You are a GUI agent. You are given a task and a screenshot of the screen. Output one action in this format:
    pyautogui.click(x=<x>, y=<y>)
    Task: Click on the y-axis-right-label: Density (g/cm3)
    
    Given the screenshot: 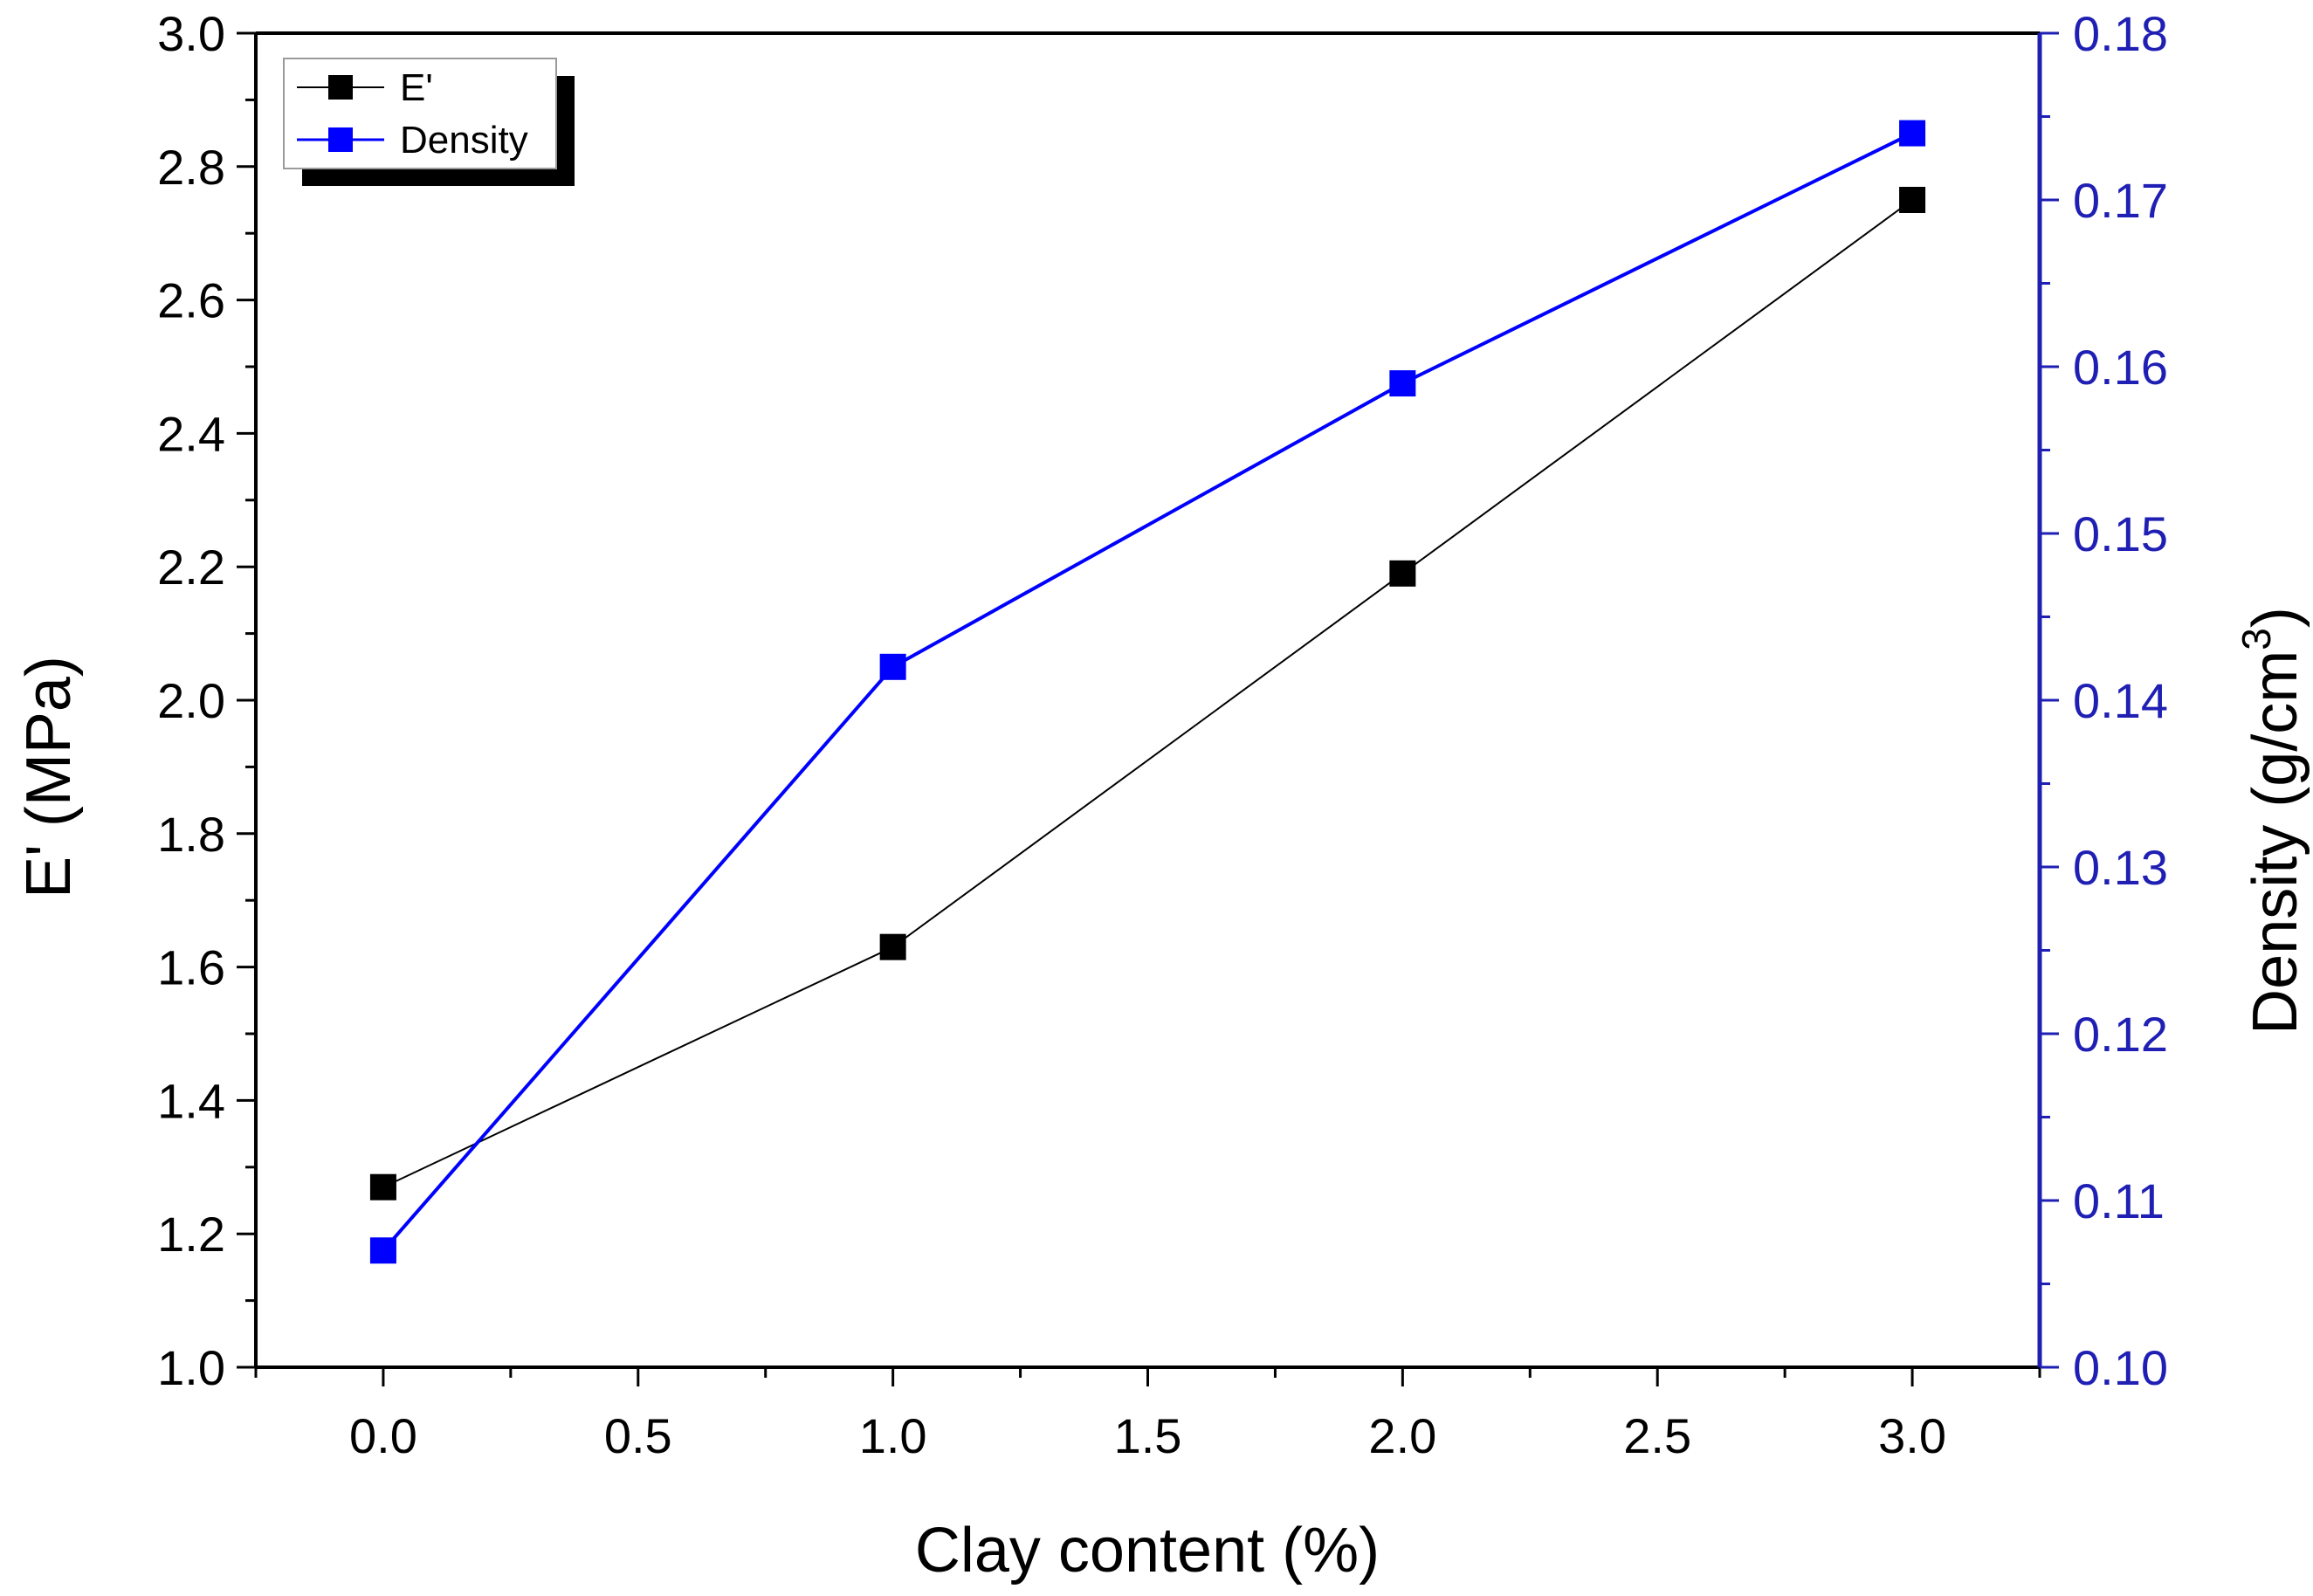 What is the action you would take?
    pyautogui.click(x=2272, y=821)
    